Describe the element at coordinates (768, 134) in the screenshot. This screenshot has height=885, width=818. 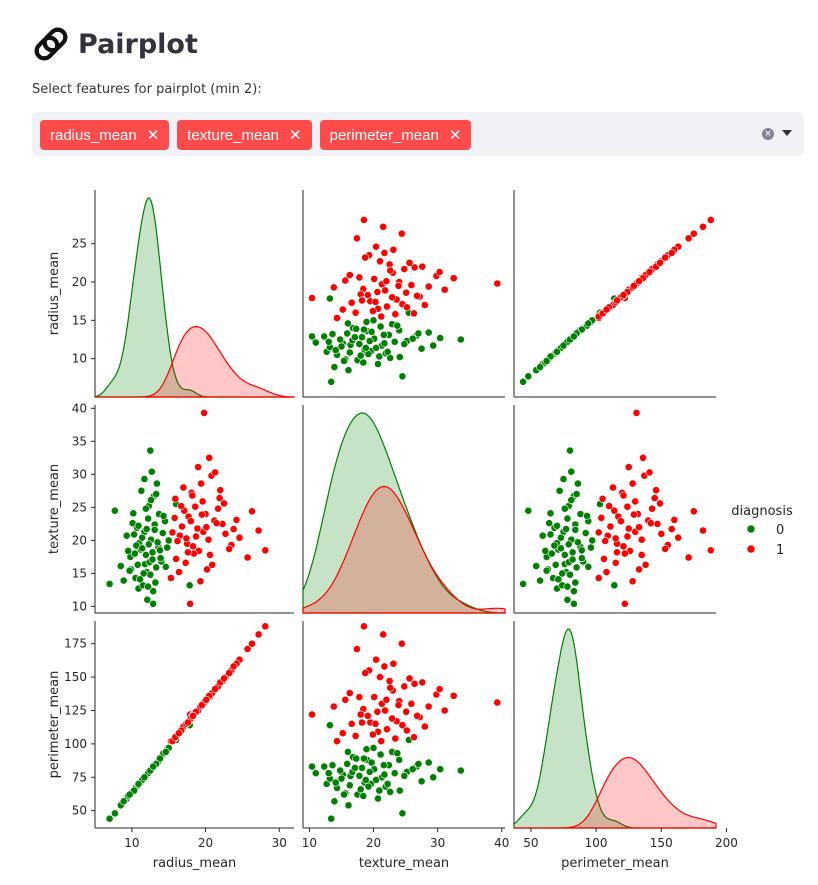
I see `clear-all-icon: ×` at that location.